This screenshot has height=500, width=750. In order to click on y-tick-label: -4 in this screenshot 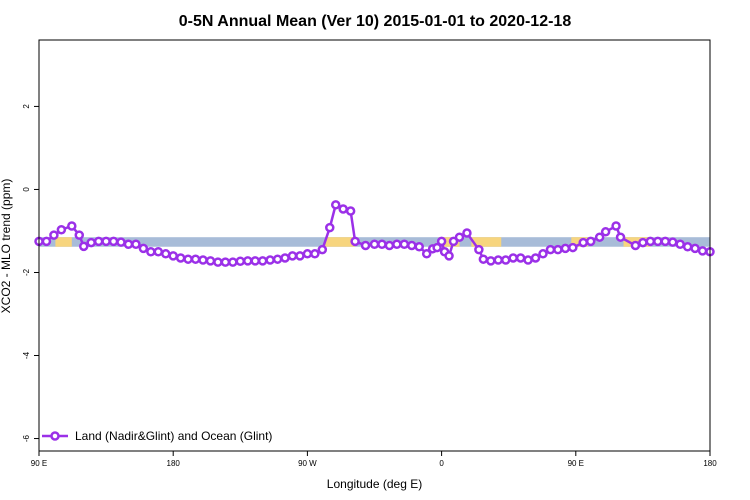, I will do `click(26, 355)`.